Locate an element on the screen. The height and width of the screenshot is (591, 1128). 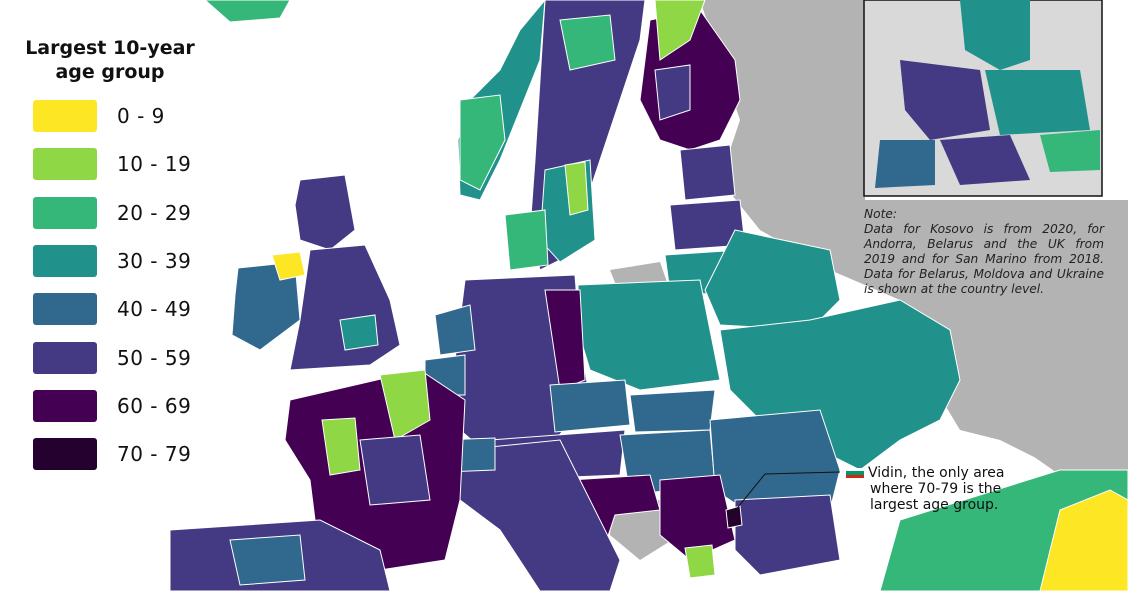
france-green2-region is located at coordinates (341, 446).